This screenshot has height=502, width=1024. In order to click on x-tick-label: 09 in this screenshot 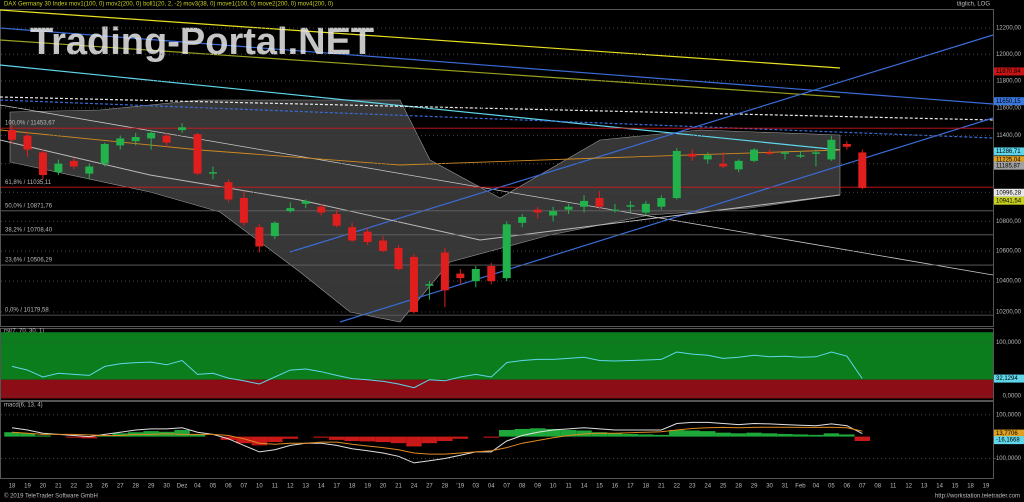, I will do `click(537, 487)`.